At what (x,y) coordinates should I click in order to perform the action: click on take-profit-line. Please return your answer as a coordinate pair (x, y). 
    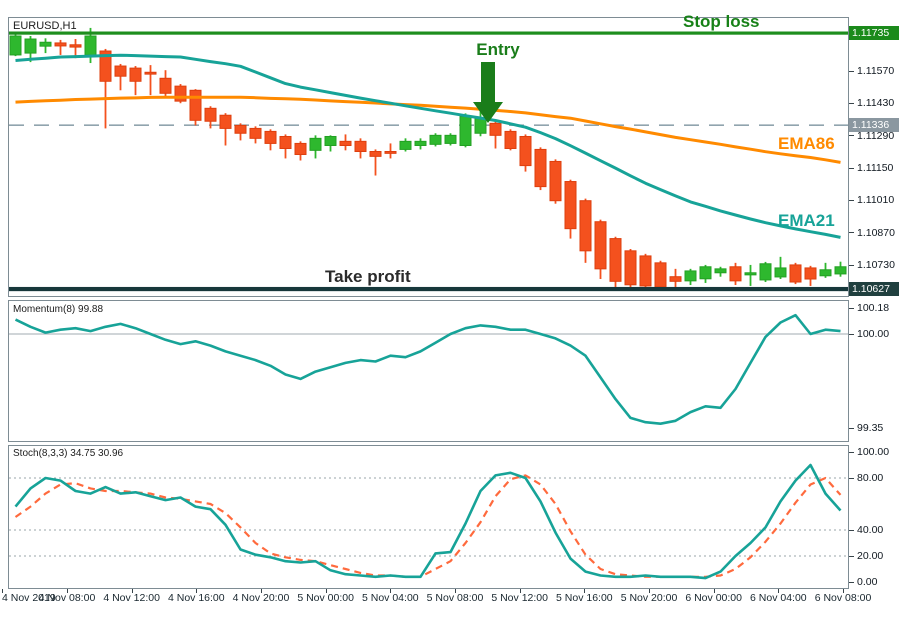
    Looking at the image, I should click on (428, 289).